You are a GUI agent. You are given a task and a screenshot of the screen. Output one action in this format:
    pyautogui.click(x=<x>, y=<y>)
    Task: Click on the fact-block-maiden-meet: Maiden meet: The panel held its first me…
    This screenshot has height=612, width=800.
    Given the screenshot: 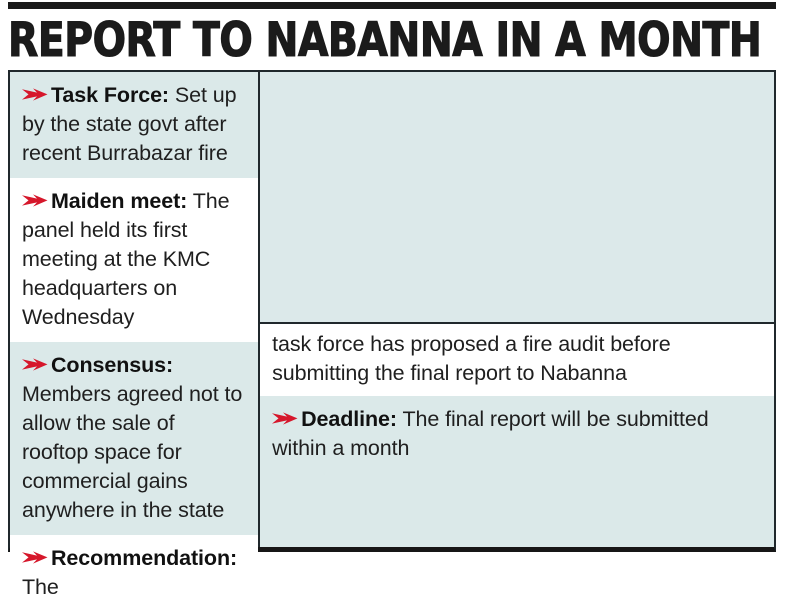 What is the action you would take?
    pyautogui.click(x=134, y=260)
    